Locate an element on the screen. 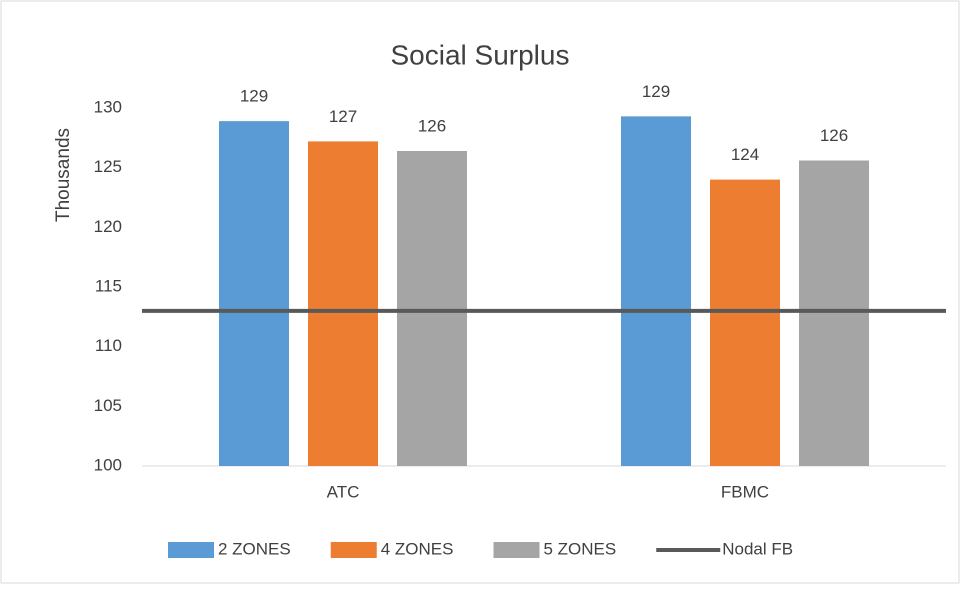 Image resolution: width=961 pixels, height=590 pixels. legend-label: 5 ZONES is located at coordinates (580, 548).